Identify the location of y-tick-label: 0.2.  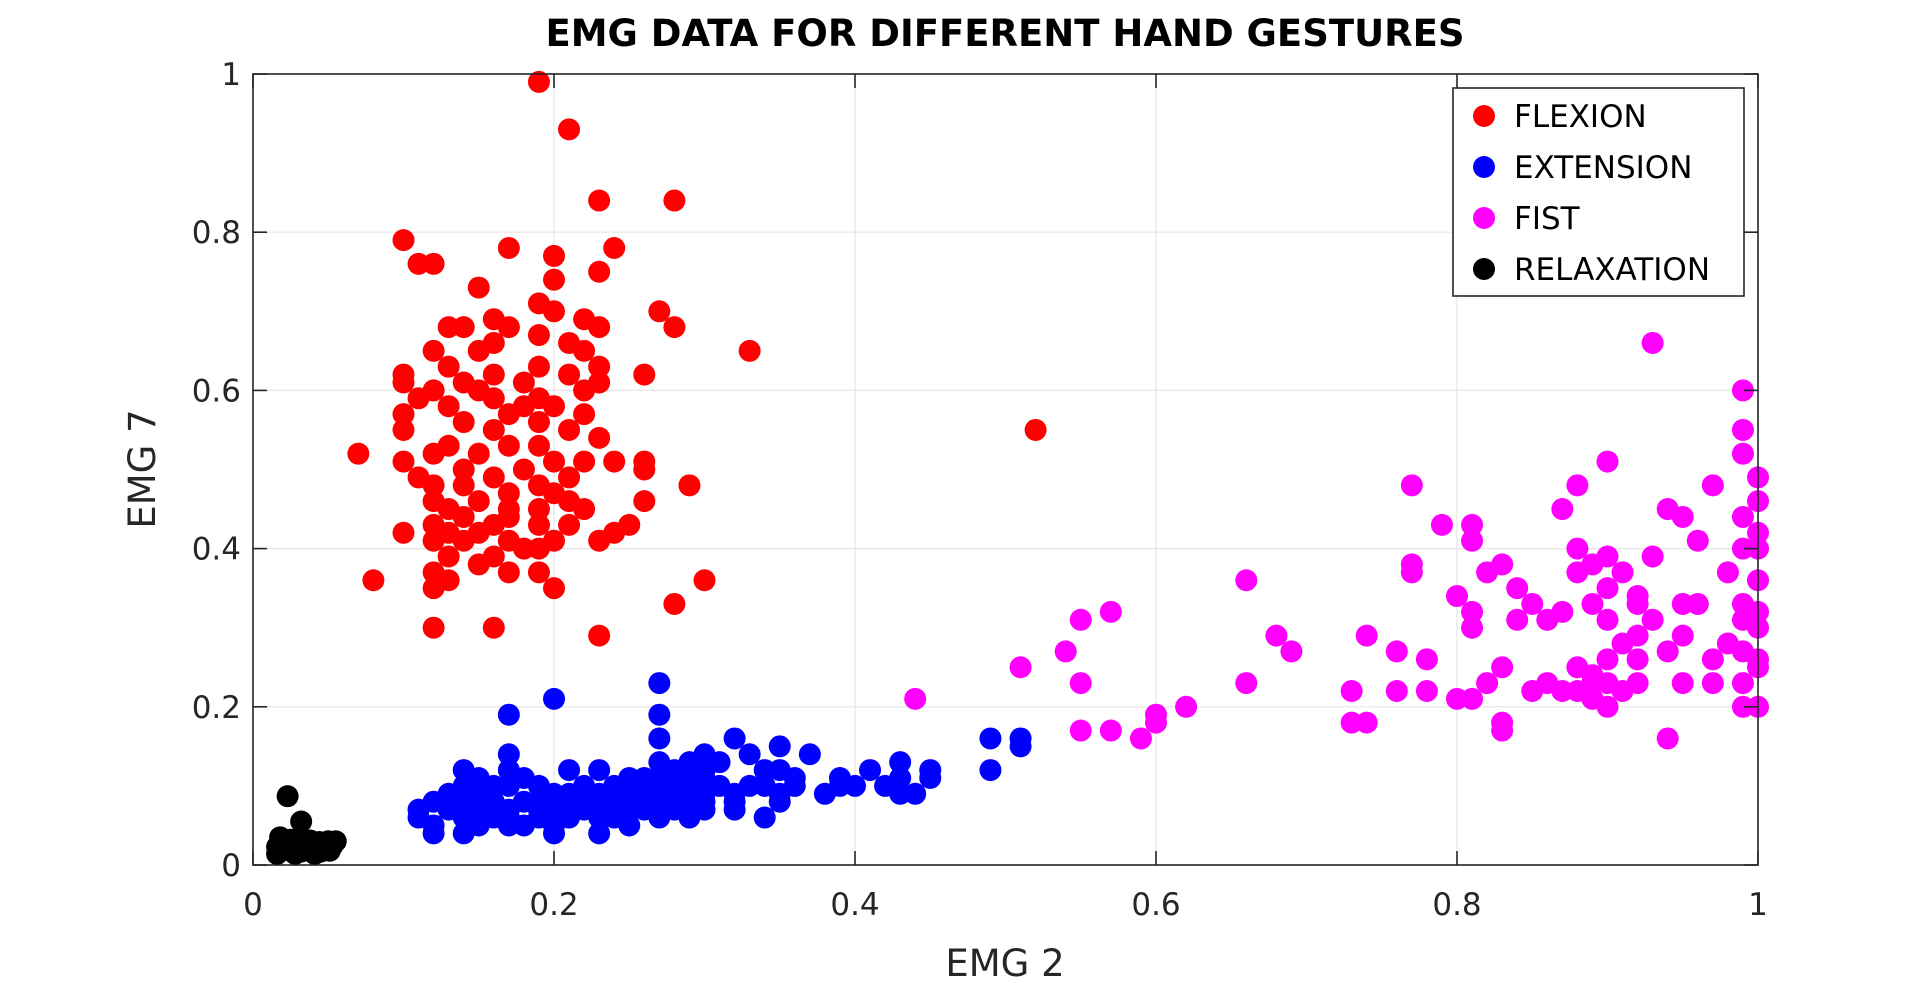
(216, 708).